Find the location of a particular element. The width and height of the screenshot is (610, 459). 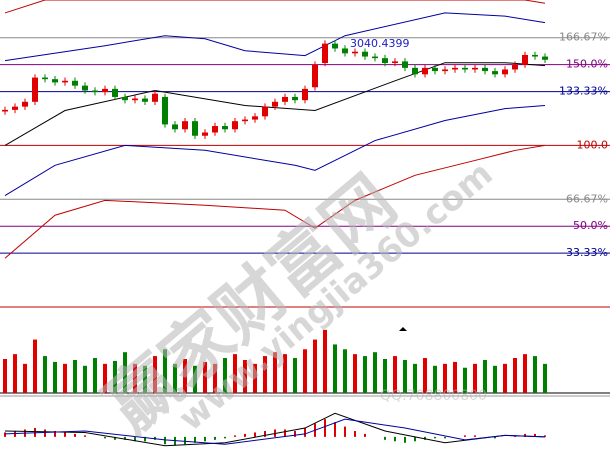

level-label: 150.0% is located at coordinates (587, 64).